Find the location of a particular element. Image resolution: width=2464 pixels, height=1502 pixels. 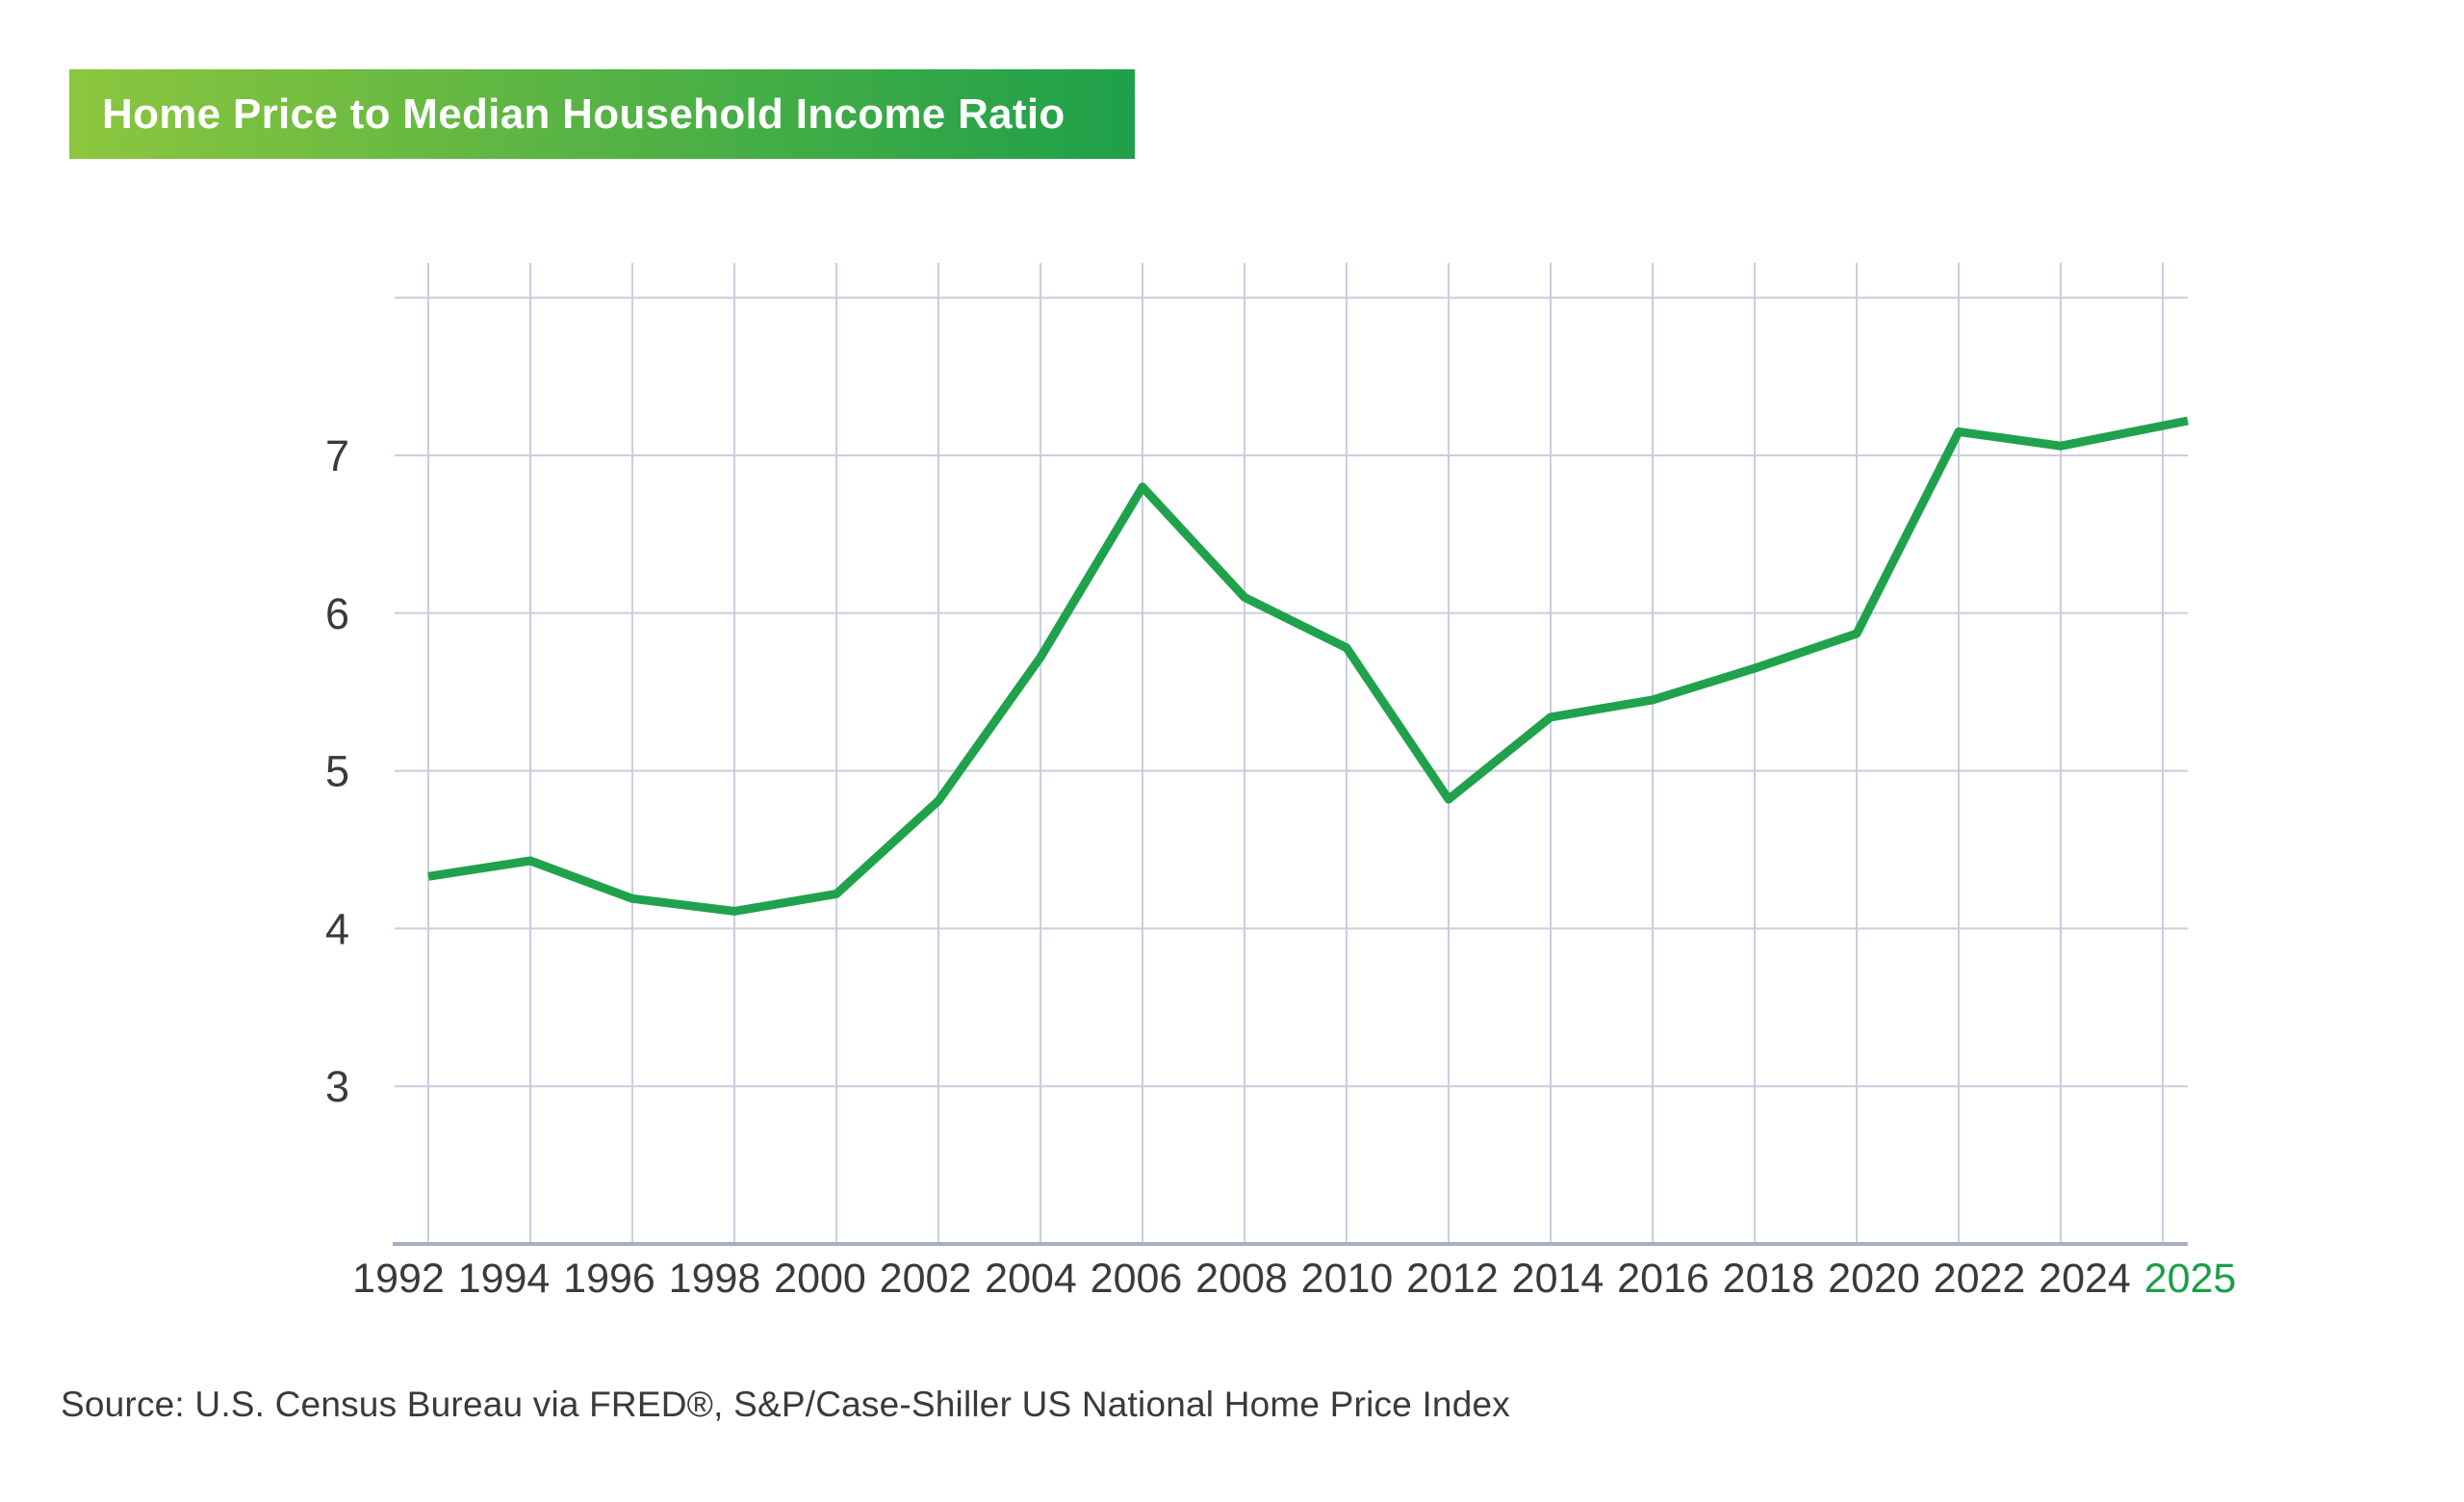

x-tick-label: 1998 is located at coordinates (715, 1279).